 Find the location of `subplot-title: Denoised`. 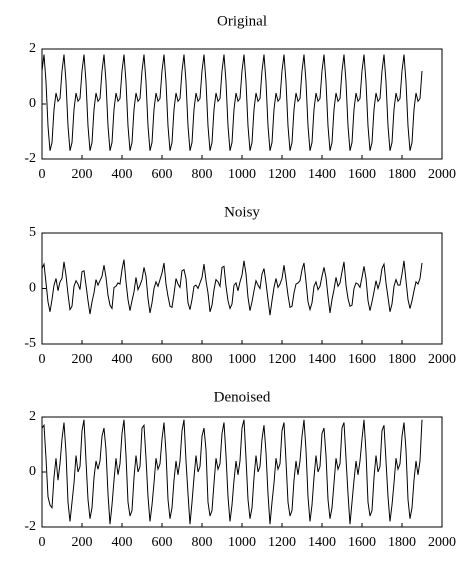

subplot-title: Denoised is located at coordinates (242, 397).